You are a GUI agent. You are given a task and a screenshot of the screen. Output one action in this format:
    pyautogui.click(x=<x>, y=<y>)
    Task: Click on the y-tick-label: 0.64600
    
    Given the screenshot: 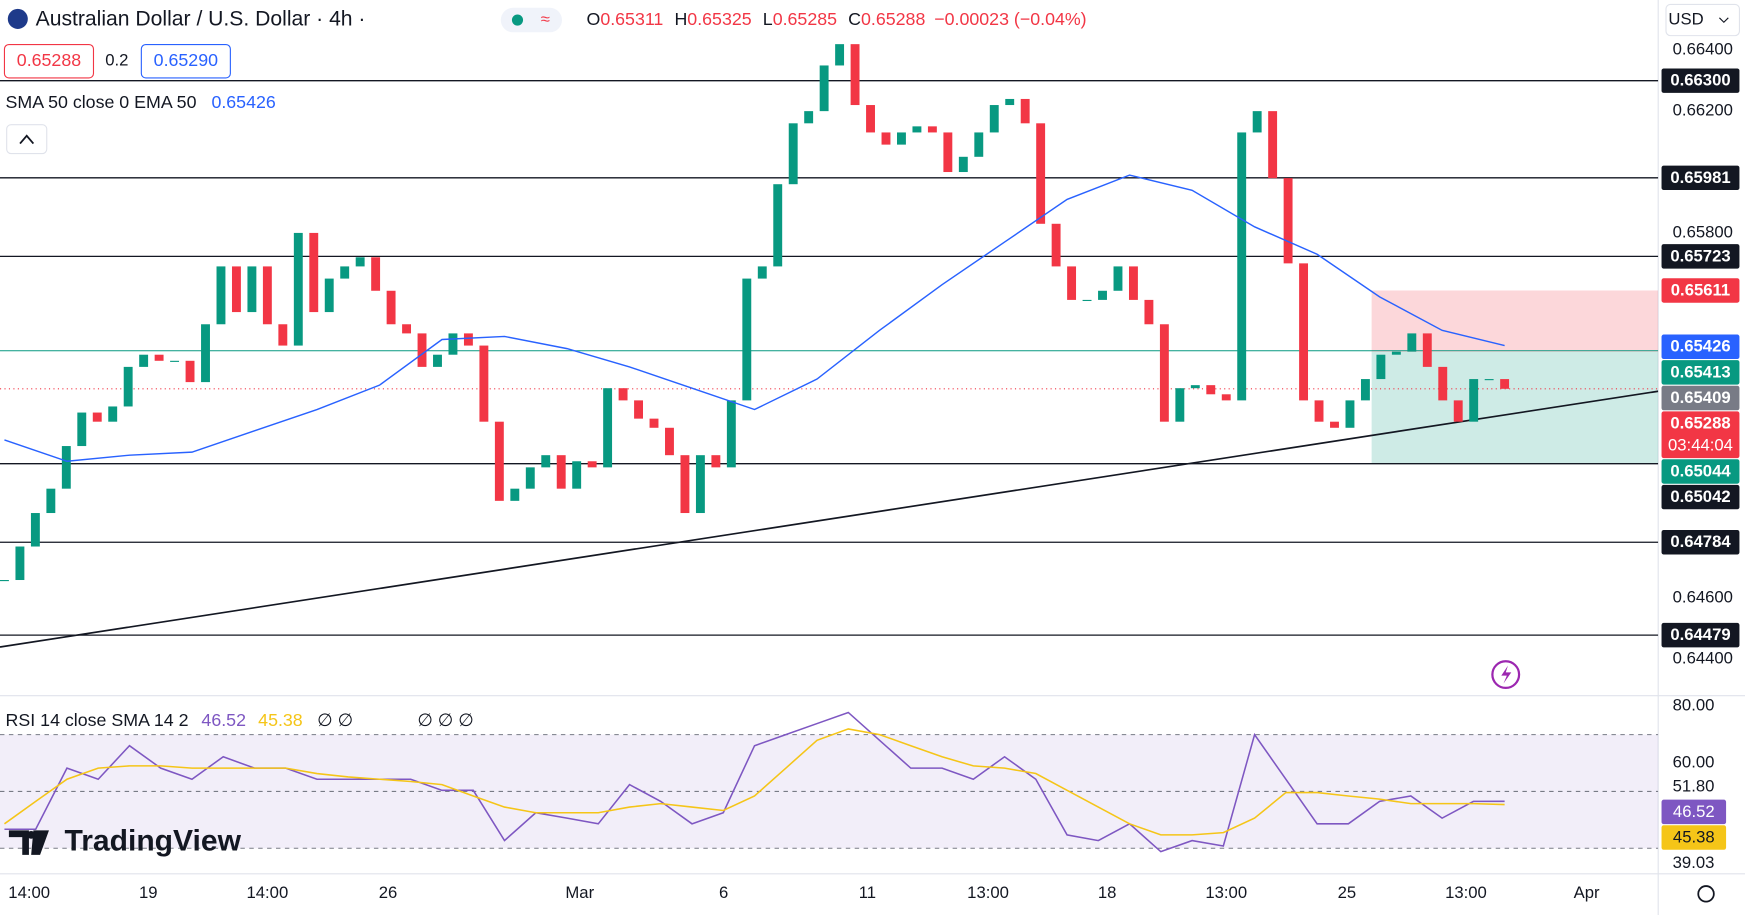 What is the action you would take?
    pyautogui.click(x=1703, y=597)
    